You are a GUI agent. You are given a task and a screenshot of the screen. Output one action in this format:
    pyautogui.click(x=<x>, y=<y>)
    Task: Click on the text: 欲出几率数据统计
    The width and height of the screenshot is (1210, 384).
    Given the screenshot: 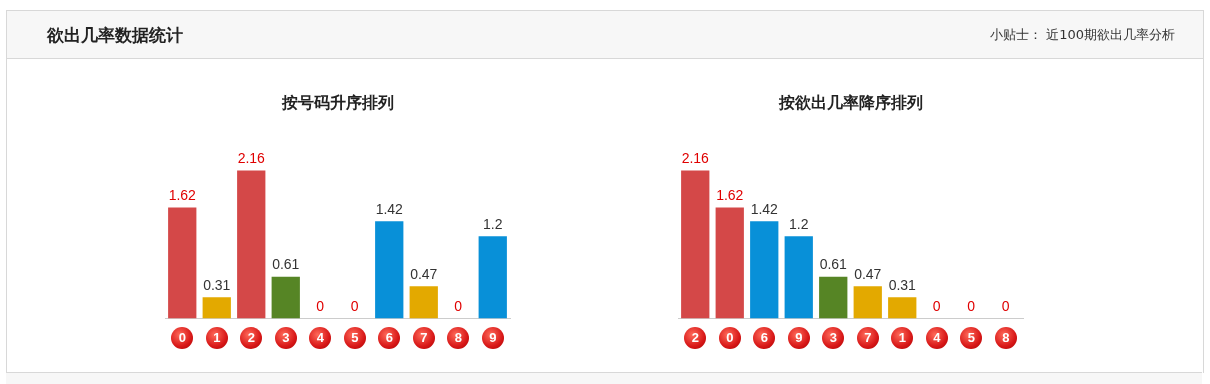 What is the action you would take?
    pyautogui.click(x=115, y=35)
    